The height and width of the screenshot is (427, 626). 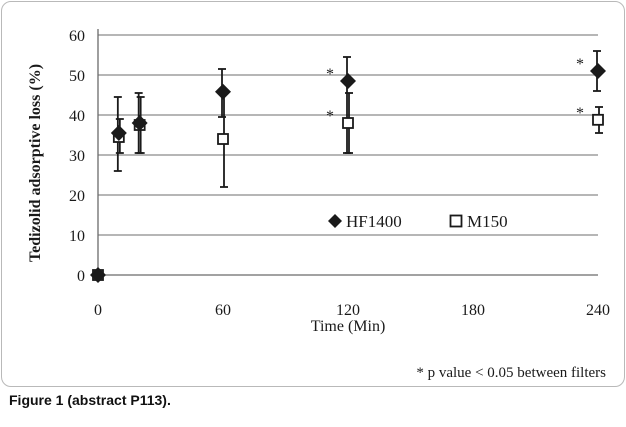 What do you see at coordinates (77, 196) in the screenshot?
I see `y-tick-label: 20` at bounding box center [77, 196].